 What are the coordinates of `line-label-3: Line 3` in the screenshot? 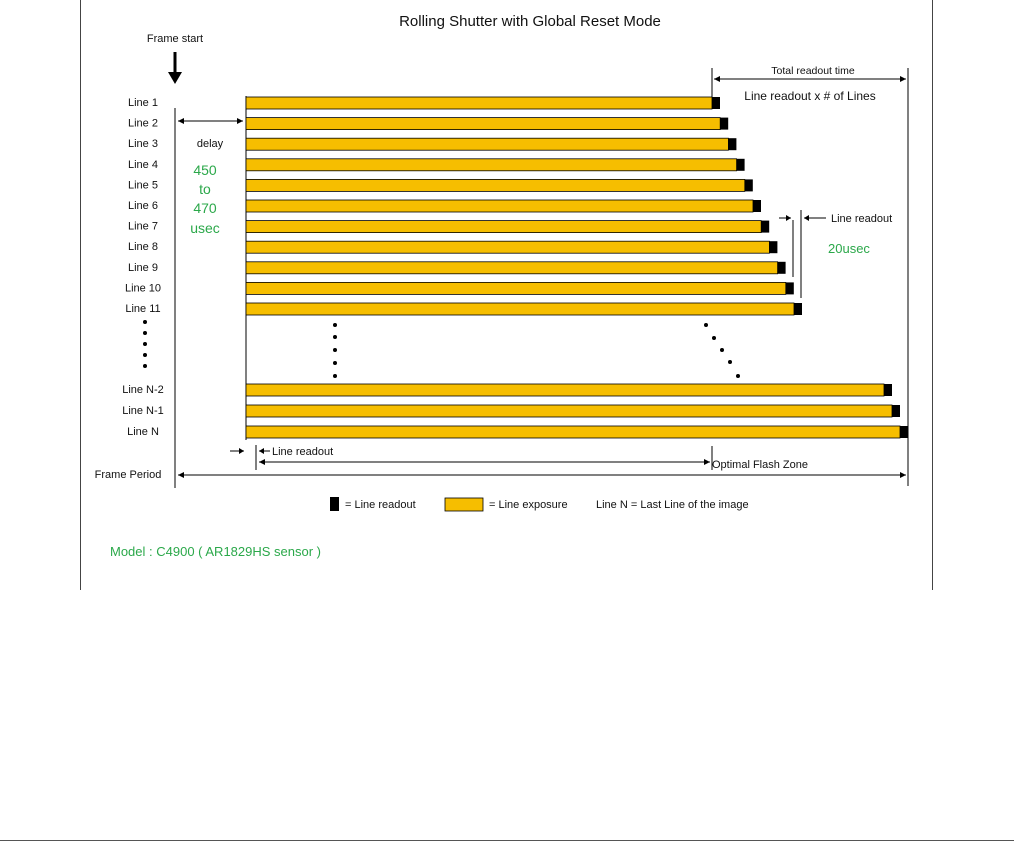 It's located at (143, 144).